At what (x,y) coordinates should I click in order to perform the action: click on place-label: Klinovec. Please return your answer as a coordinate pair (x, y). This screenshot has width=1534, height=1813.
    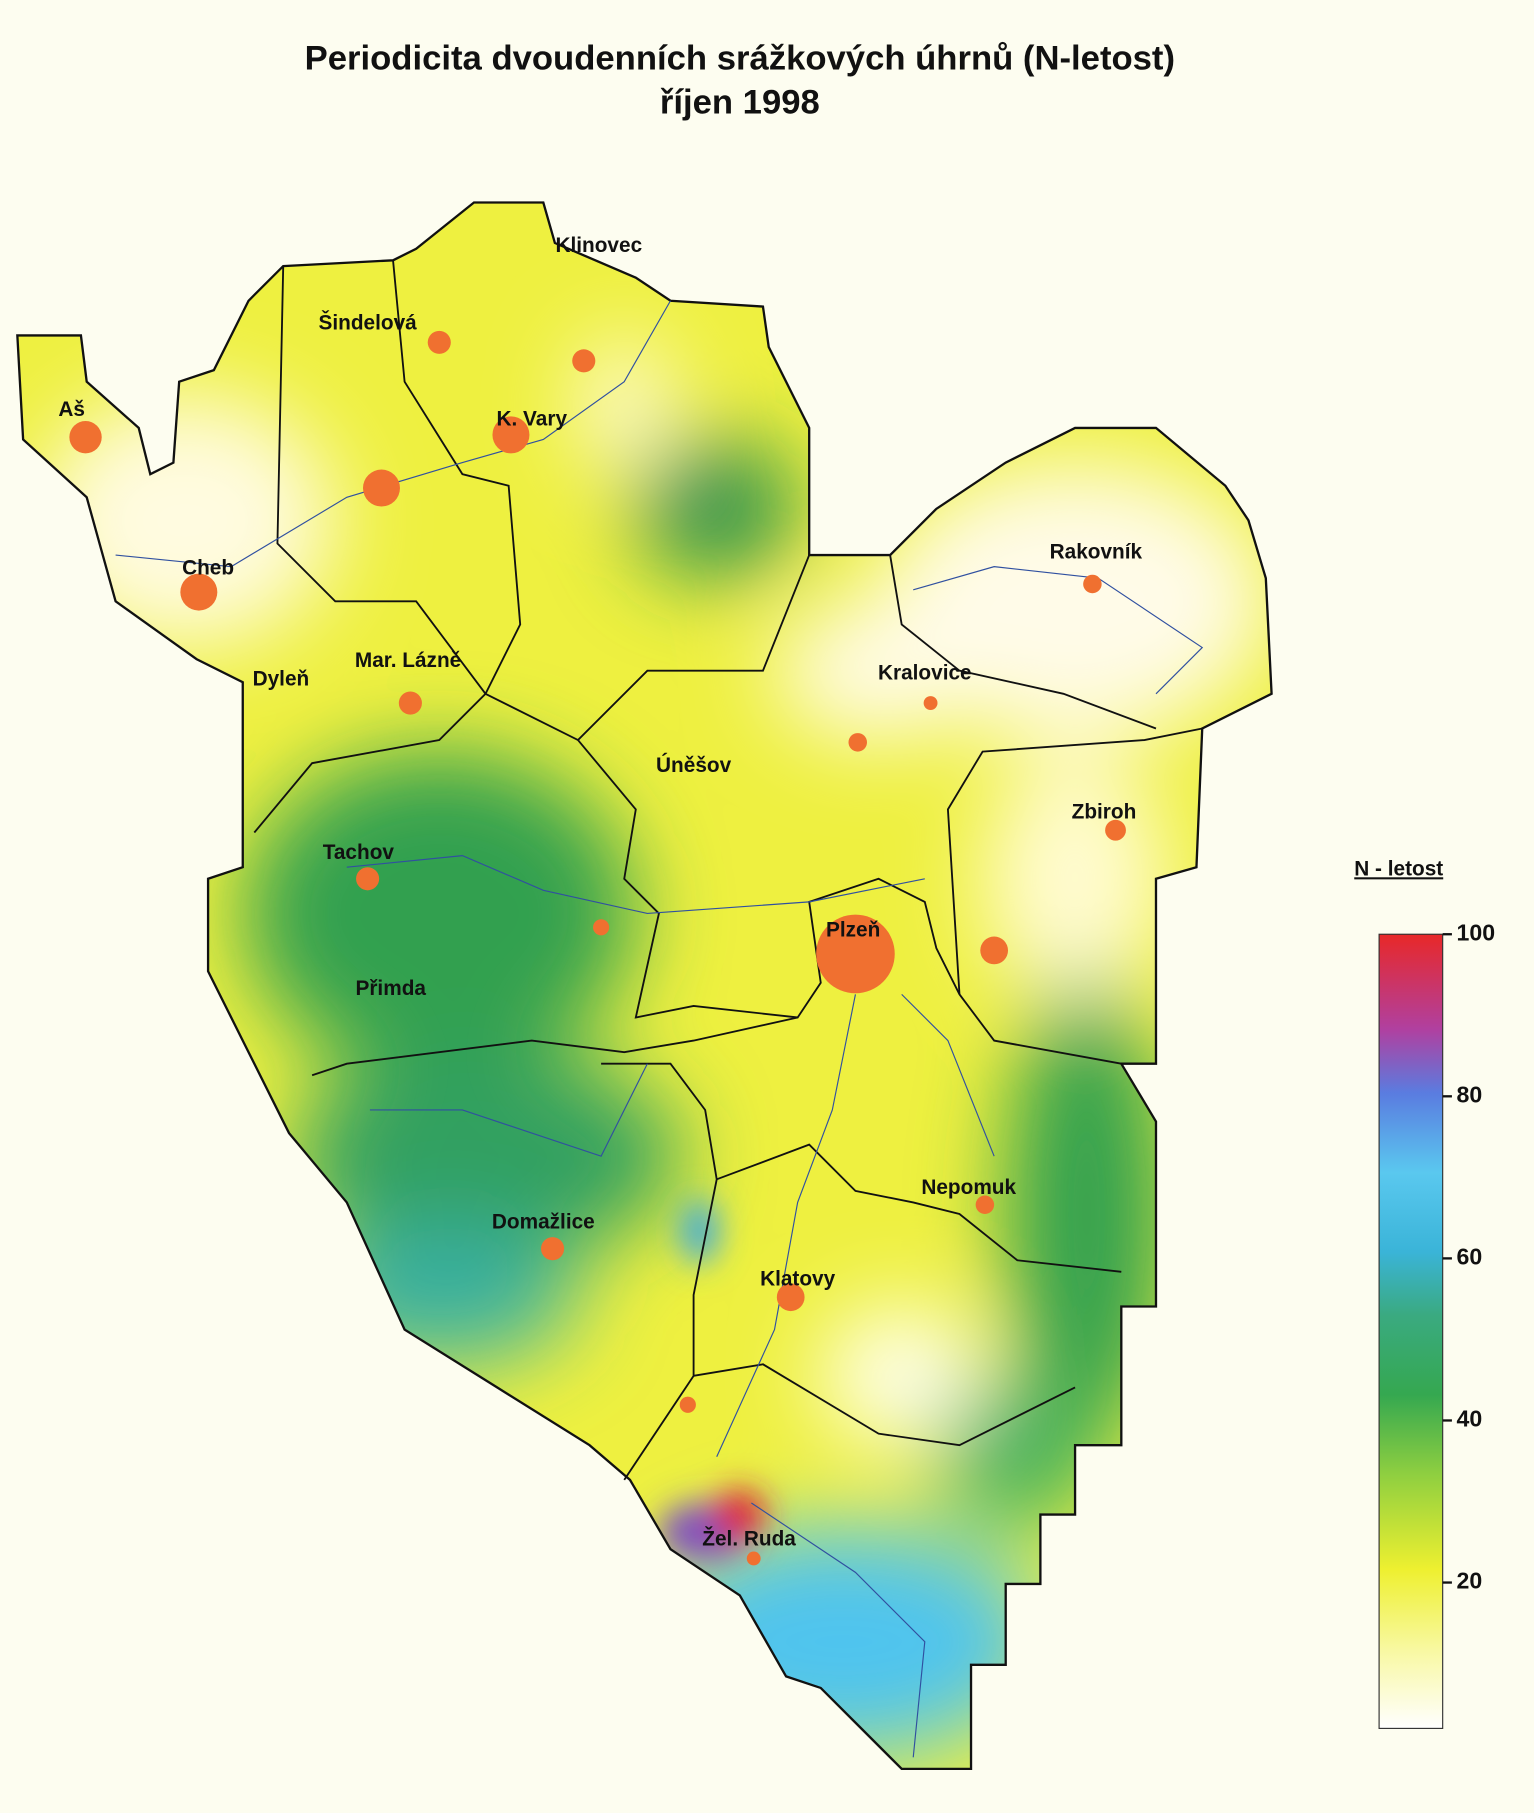
    Looking at the image, I should click on (598, 245).